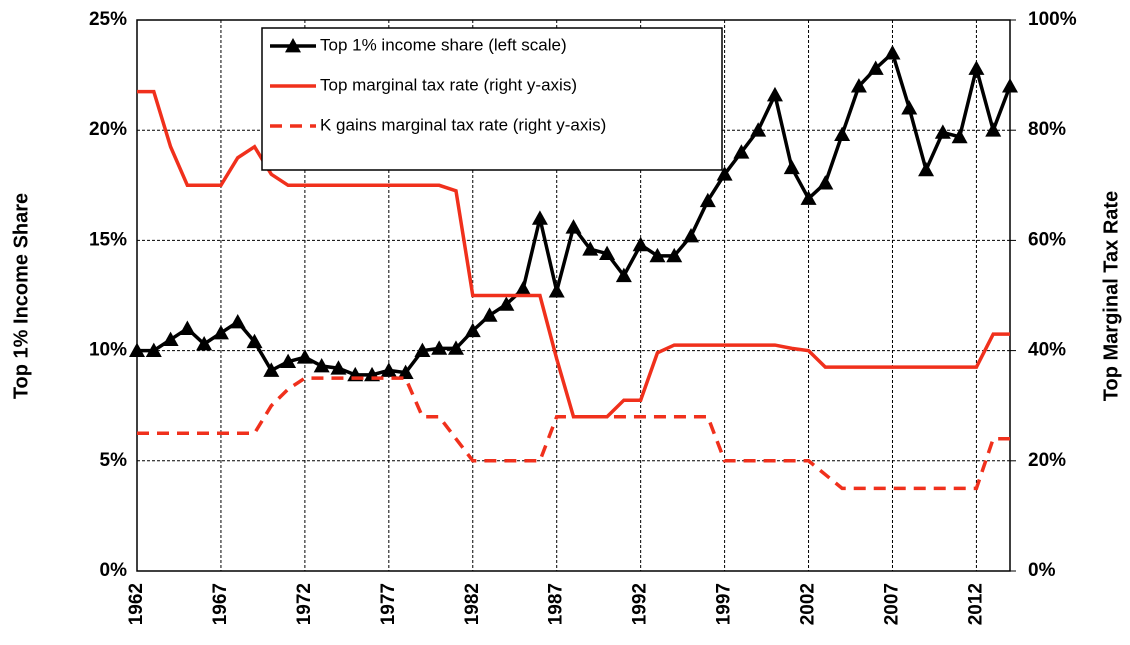 Image resolution: width=1130 pixels, height=645 pixels. Describe the element at coordinates (1047, 129) in the screenshot. I see `y2-tick-label: 80%` at that location.